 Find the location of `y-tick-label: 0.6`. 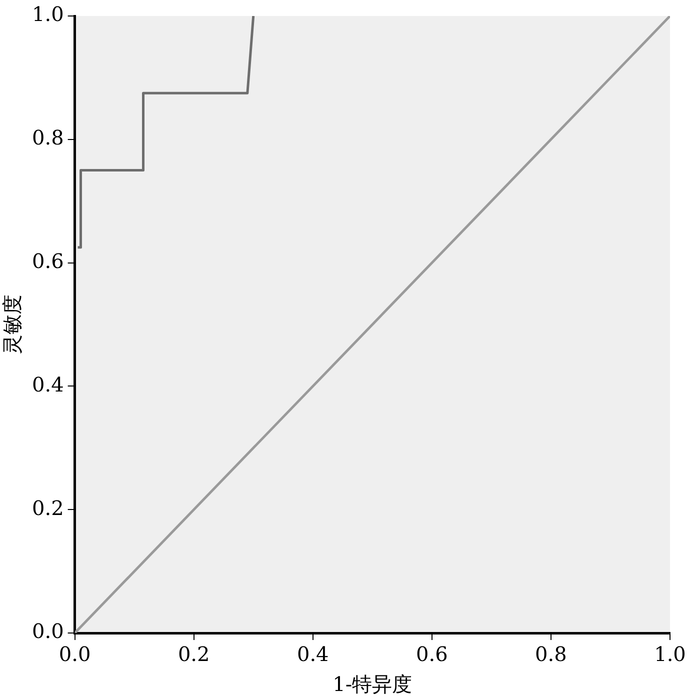

y-tick-label: 0.6 is located at coordinates (48, 261).